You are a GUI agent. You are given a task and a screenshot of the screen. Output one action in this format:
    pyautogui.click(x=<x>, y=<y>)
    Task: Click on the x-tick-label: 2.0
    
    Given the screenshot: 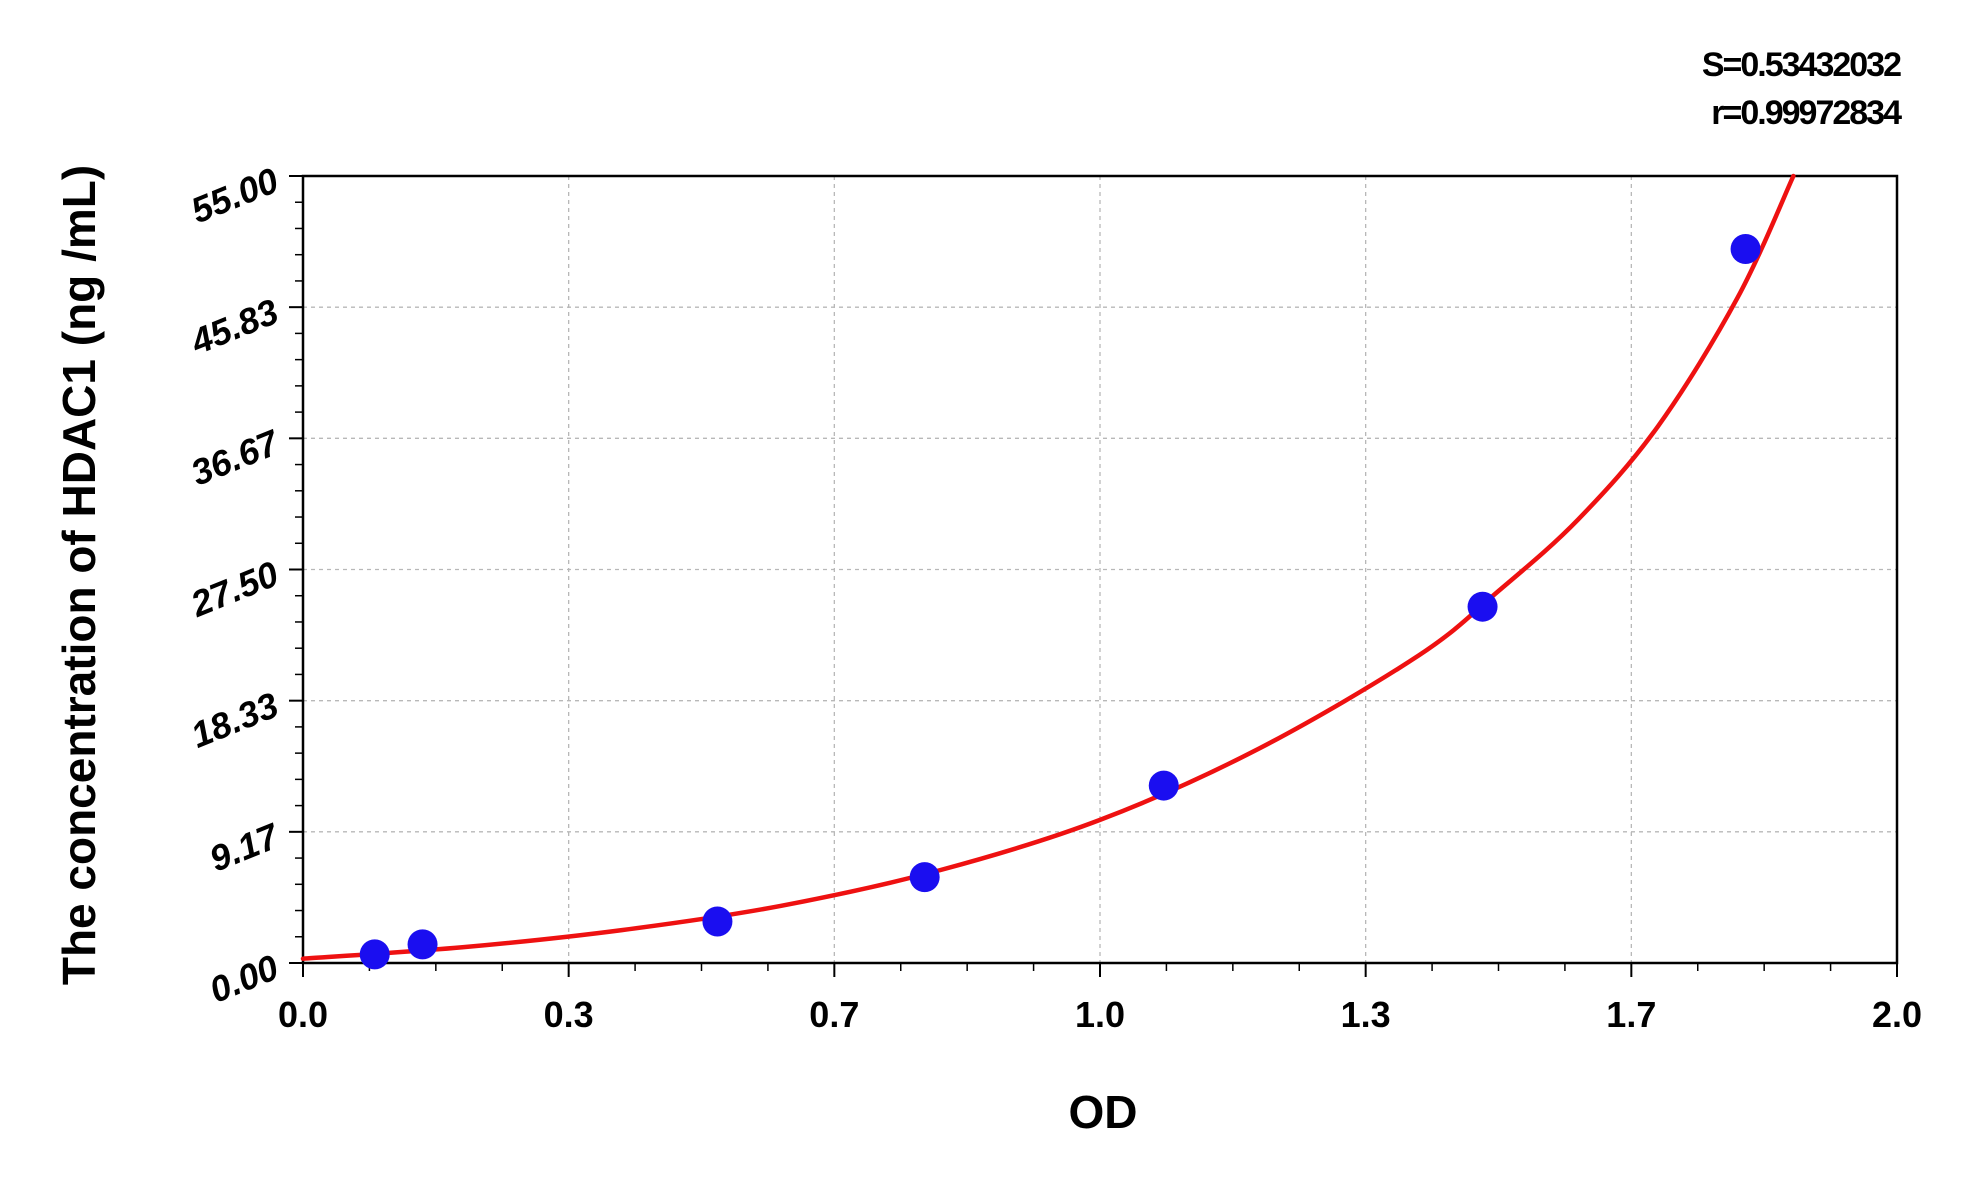 What is the action you would take?
    pyautogui.click(x=1897, y=1014)
    